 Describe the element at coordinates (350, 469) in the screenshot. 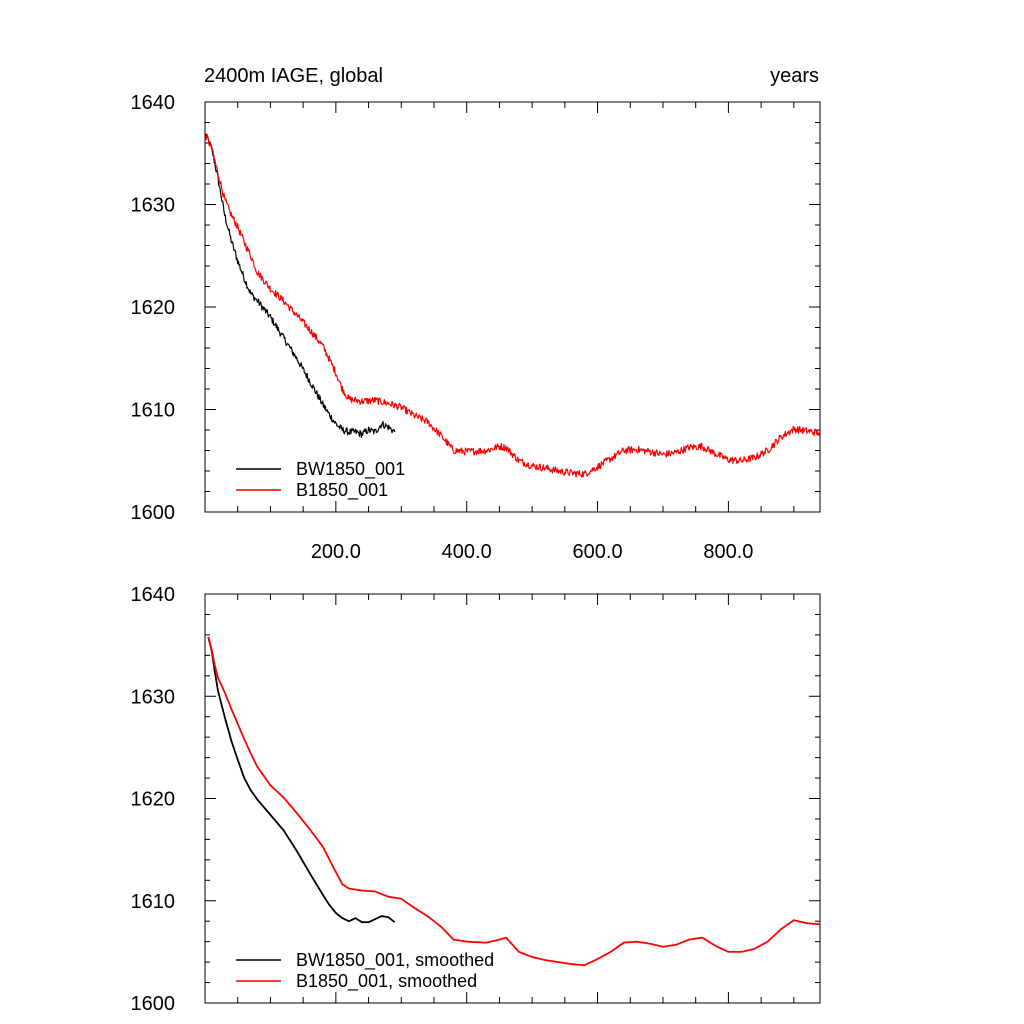

I see `legend-label: BW1850_001` at that location.